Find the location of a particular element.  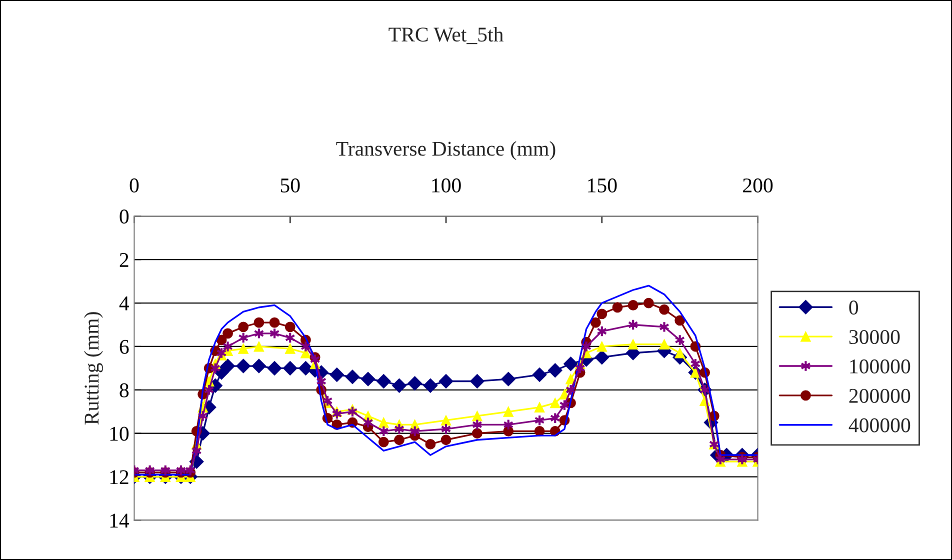

y-tick-label: 14 is located at coordinates (120, 521).